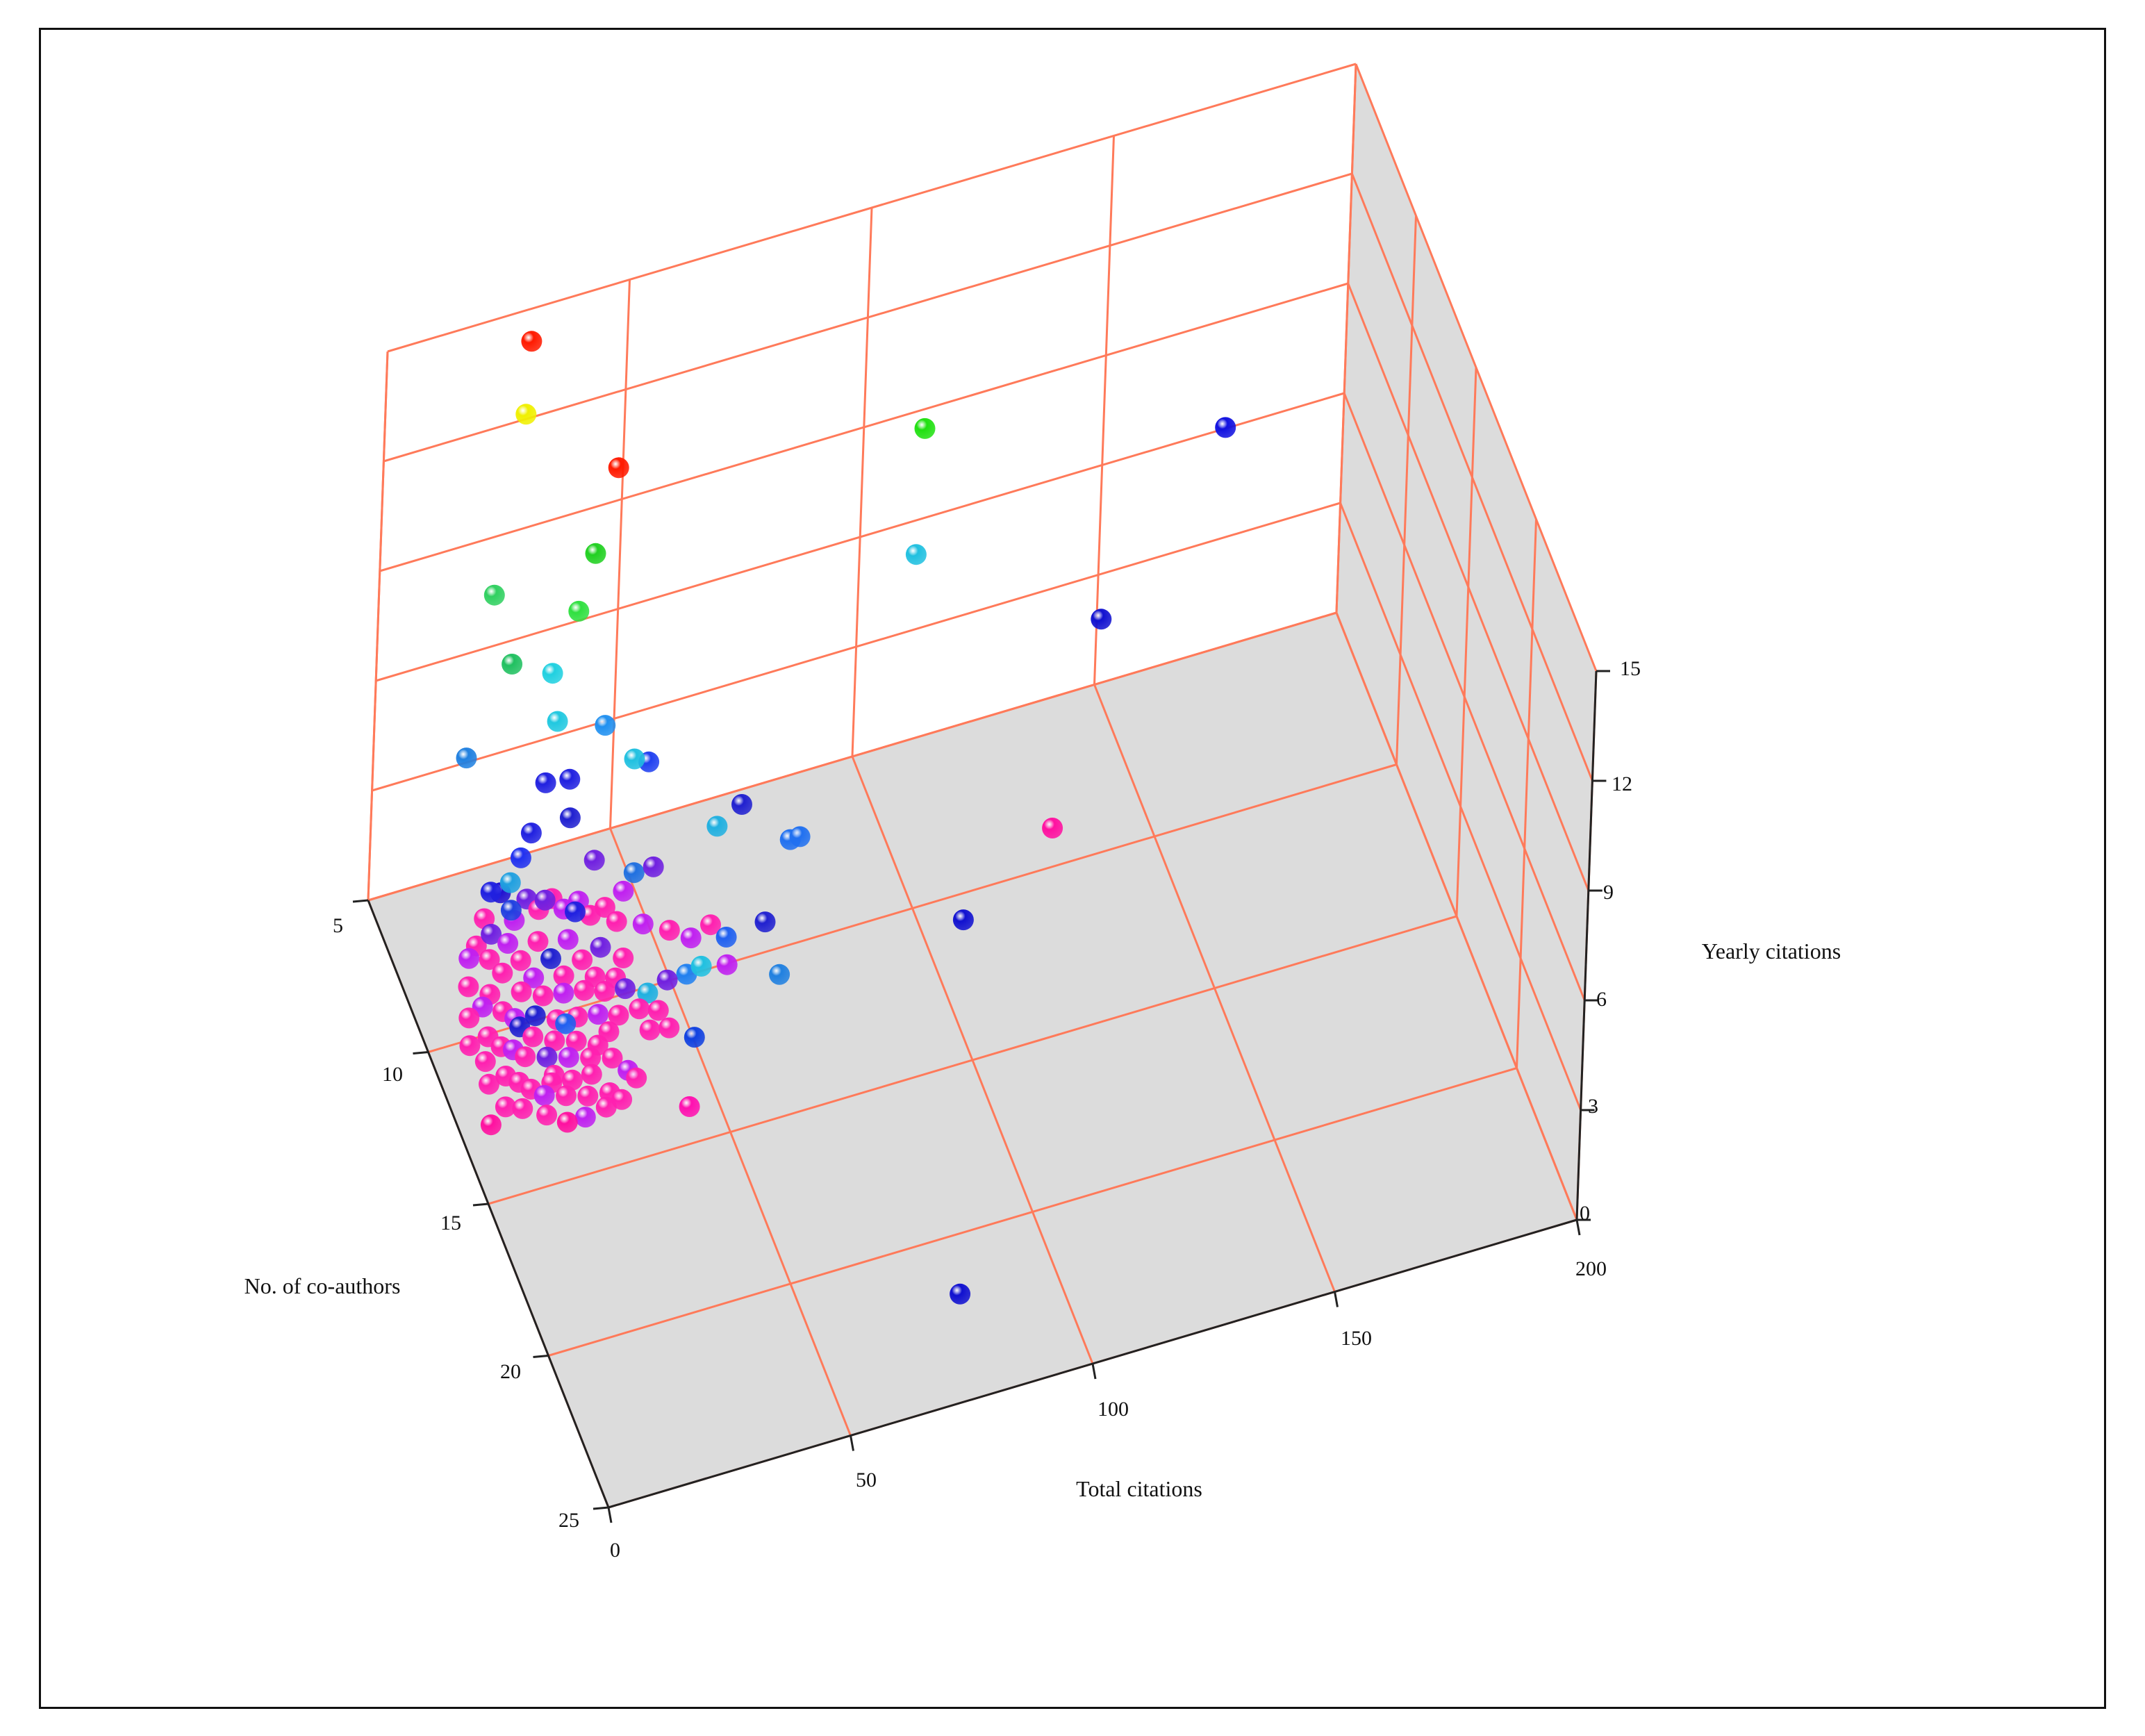 This screenshot has height=1736, width=2145. What do you see at coordinates (615, 1550) in the screenshot?
I see `x-tick-label: 0` at bounding box center [615, 1550].